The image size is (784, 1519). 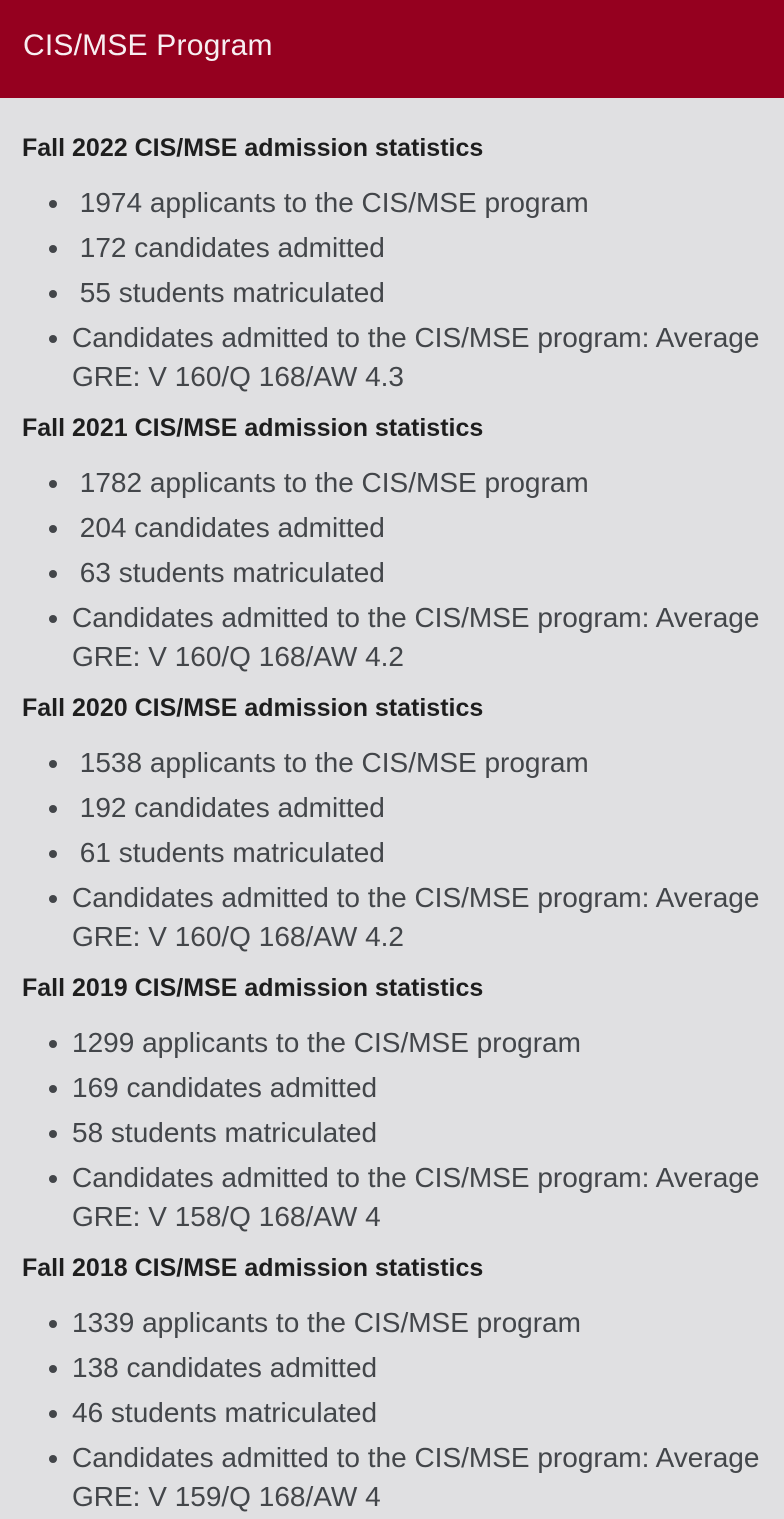 I want to click on stat-item-matriculated: 46 students matriculated, so click(x=421, y=1412).